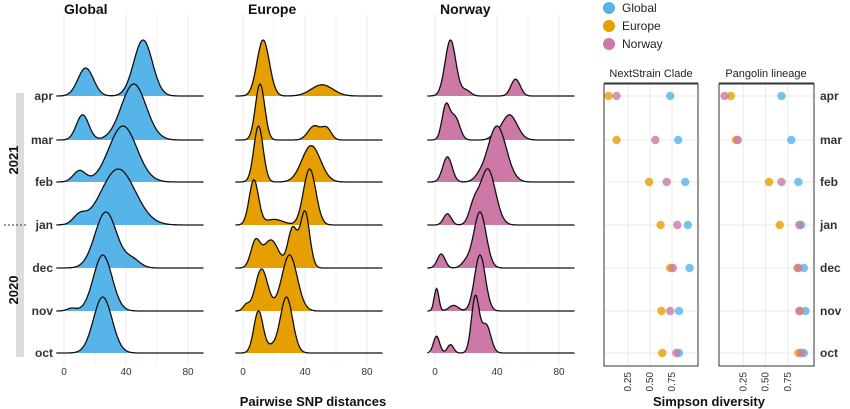  I want to click on year-label-2020: 2020, so click(13, 290).